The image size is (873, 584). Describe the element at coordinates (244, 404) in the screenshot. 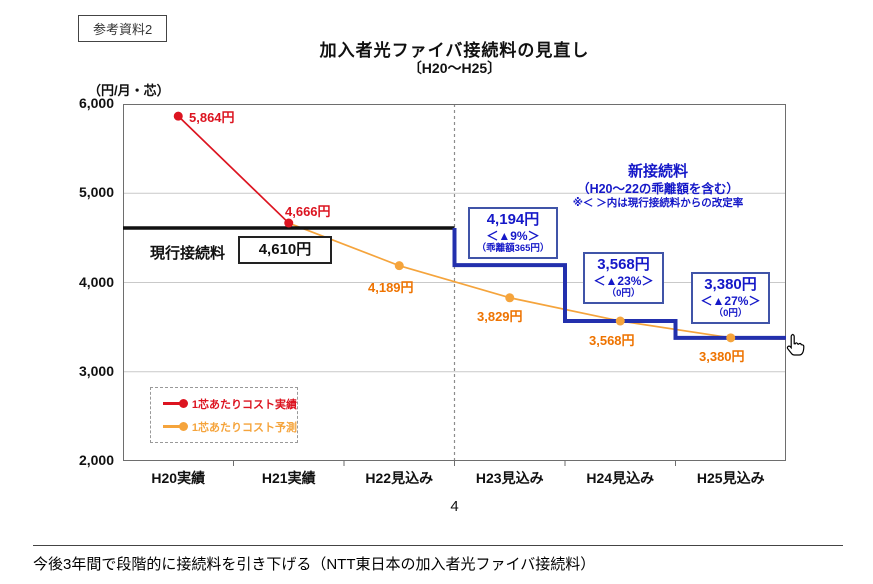

I see `legend-label-actual: 1芯あたりコスト実績` at that location.